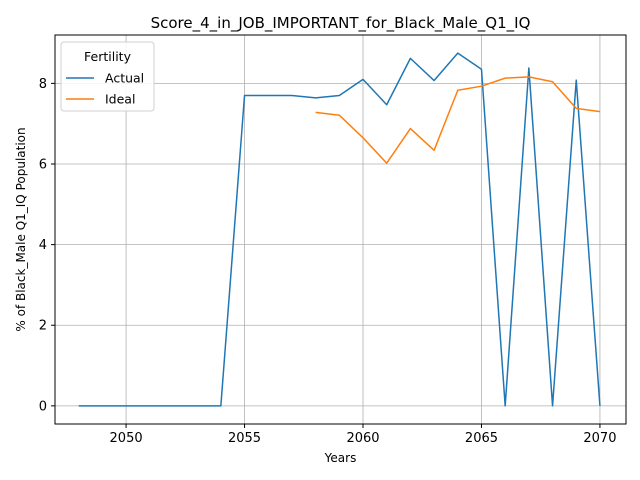 This screenshot has width=640, height=480. I want to click on y-axis-label: % of Black_Male Q1_IQ Population, so click(21, 229).